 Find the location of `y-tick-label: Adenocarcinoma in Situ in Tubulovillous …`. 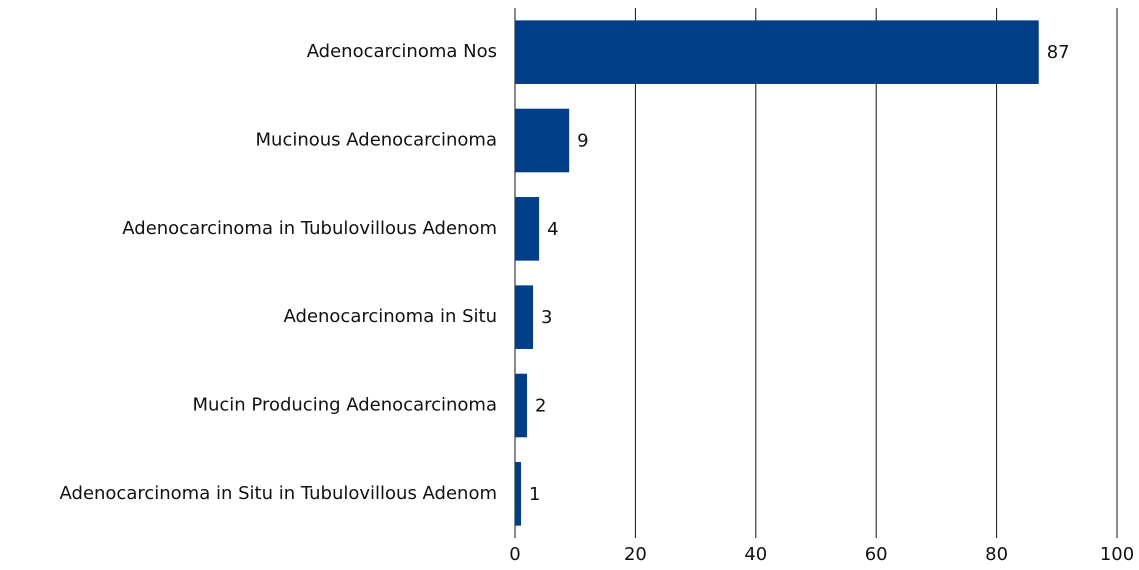

y-tick-label: Adenocarcinoma in Situ in Tubulovillous … is located at coordinates (278, 493).